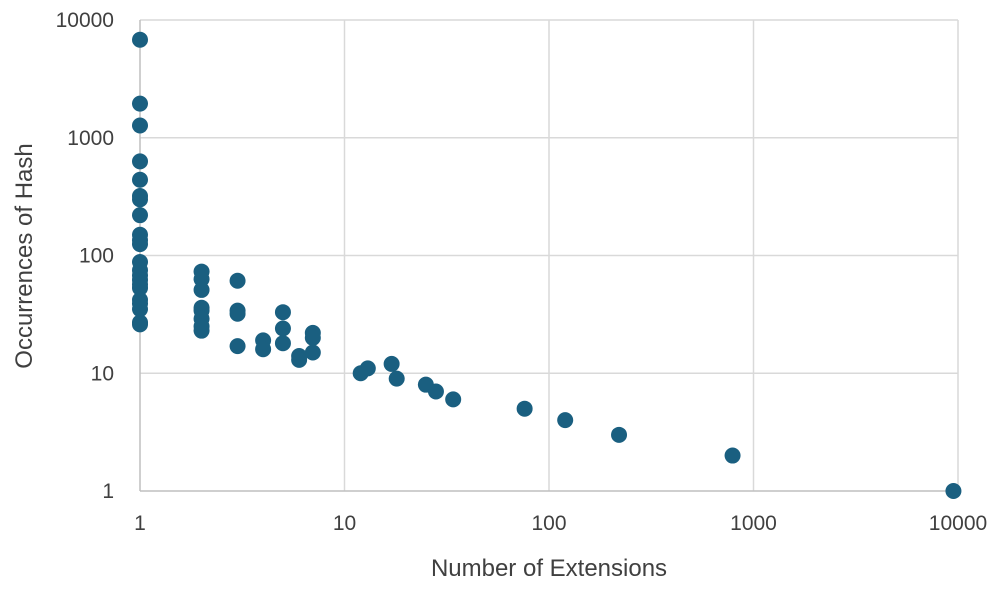  What do you see at coordinates (85, 20) in the screenshot?
I see `y-tick-label: 10000` at bounding box center [85, 20].